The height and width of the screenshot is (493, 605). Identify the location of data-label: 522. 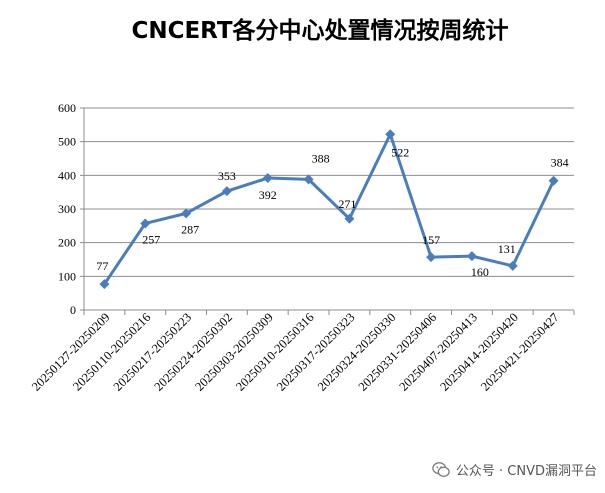
(400, 152).